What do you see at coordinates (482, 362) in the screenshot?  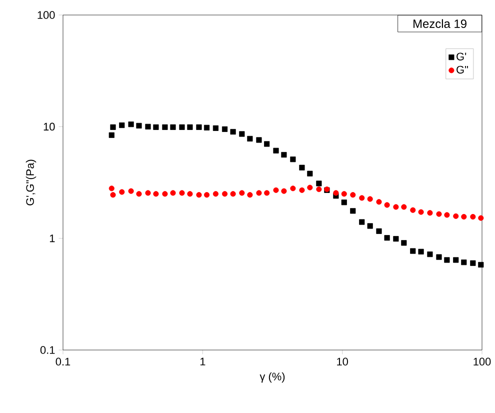 I see `x-tick-label: 100` at bounding box center [482, 362].